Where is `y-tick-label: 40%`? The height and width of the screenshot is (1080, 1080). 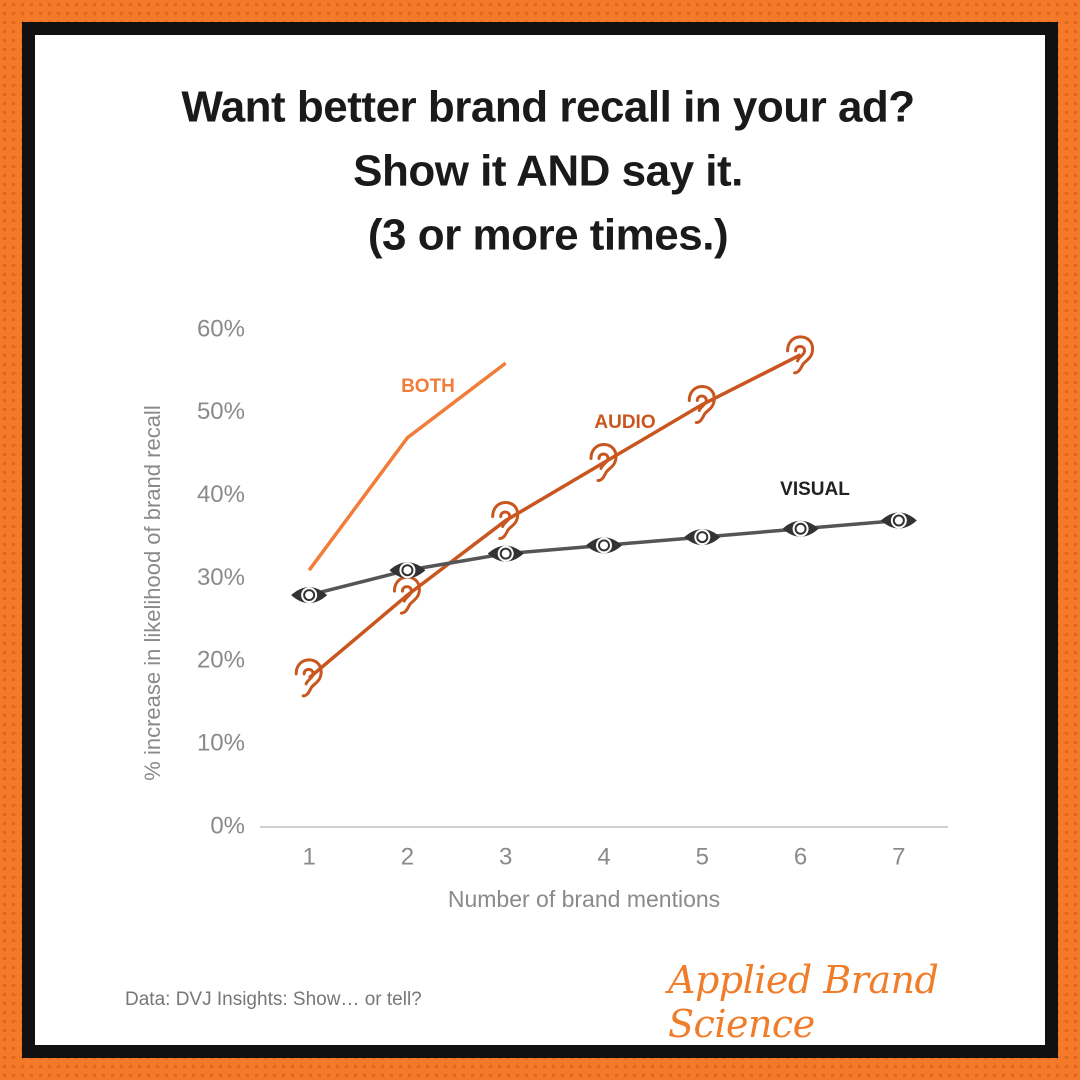
y-tick-label: 40% is located at coordinates (221, 494).